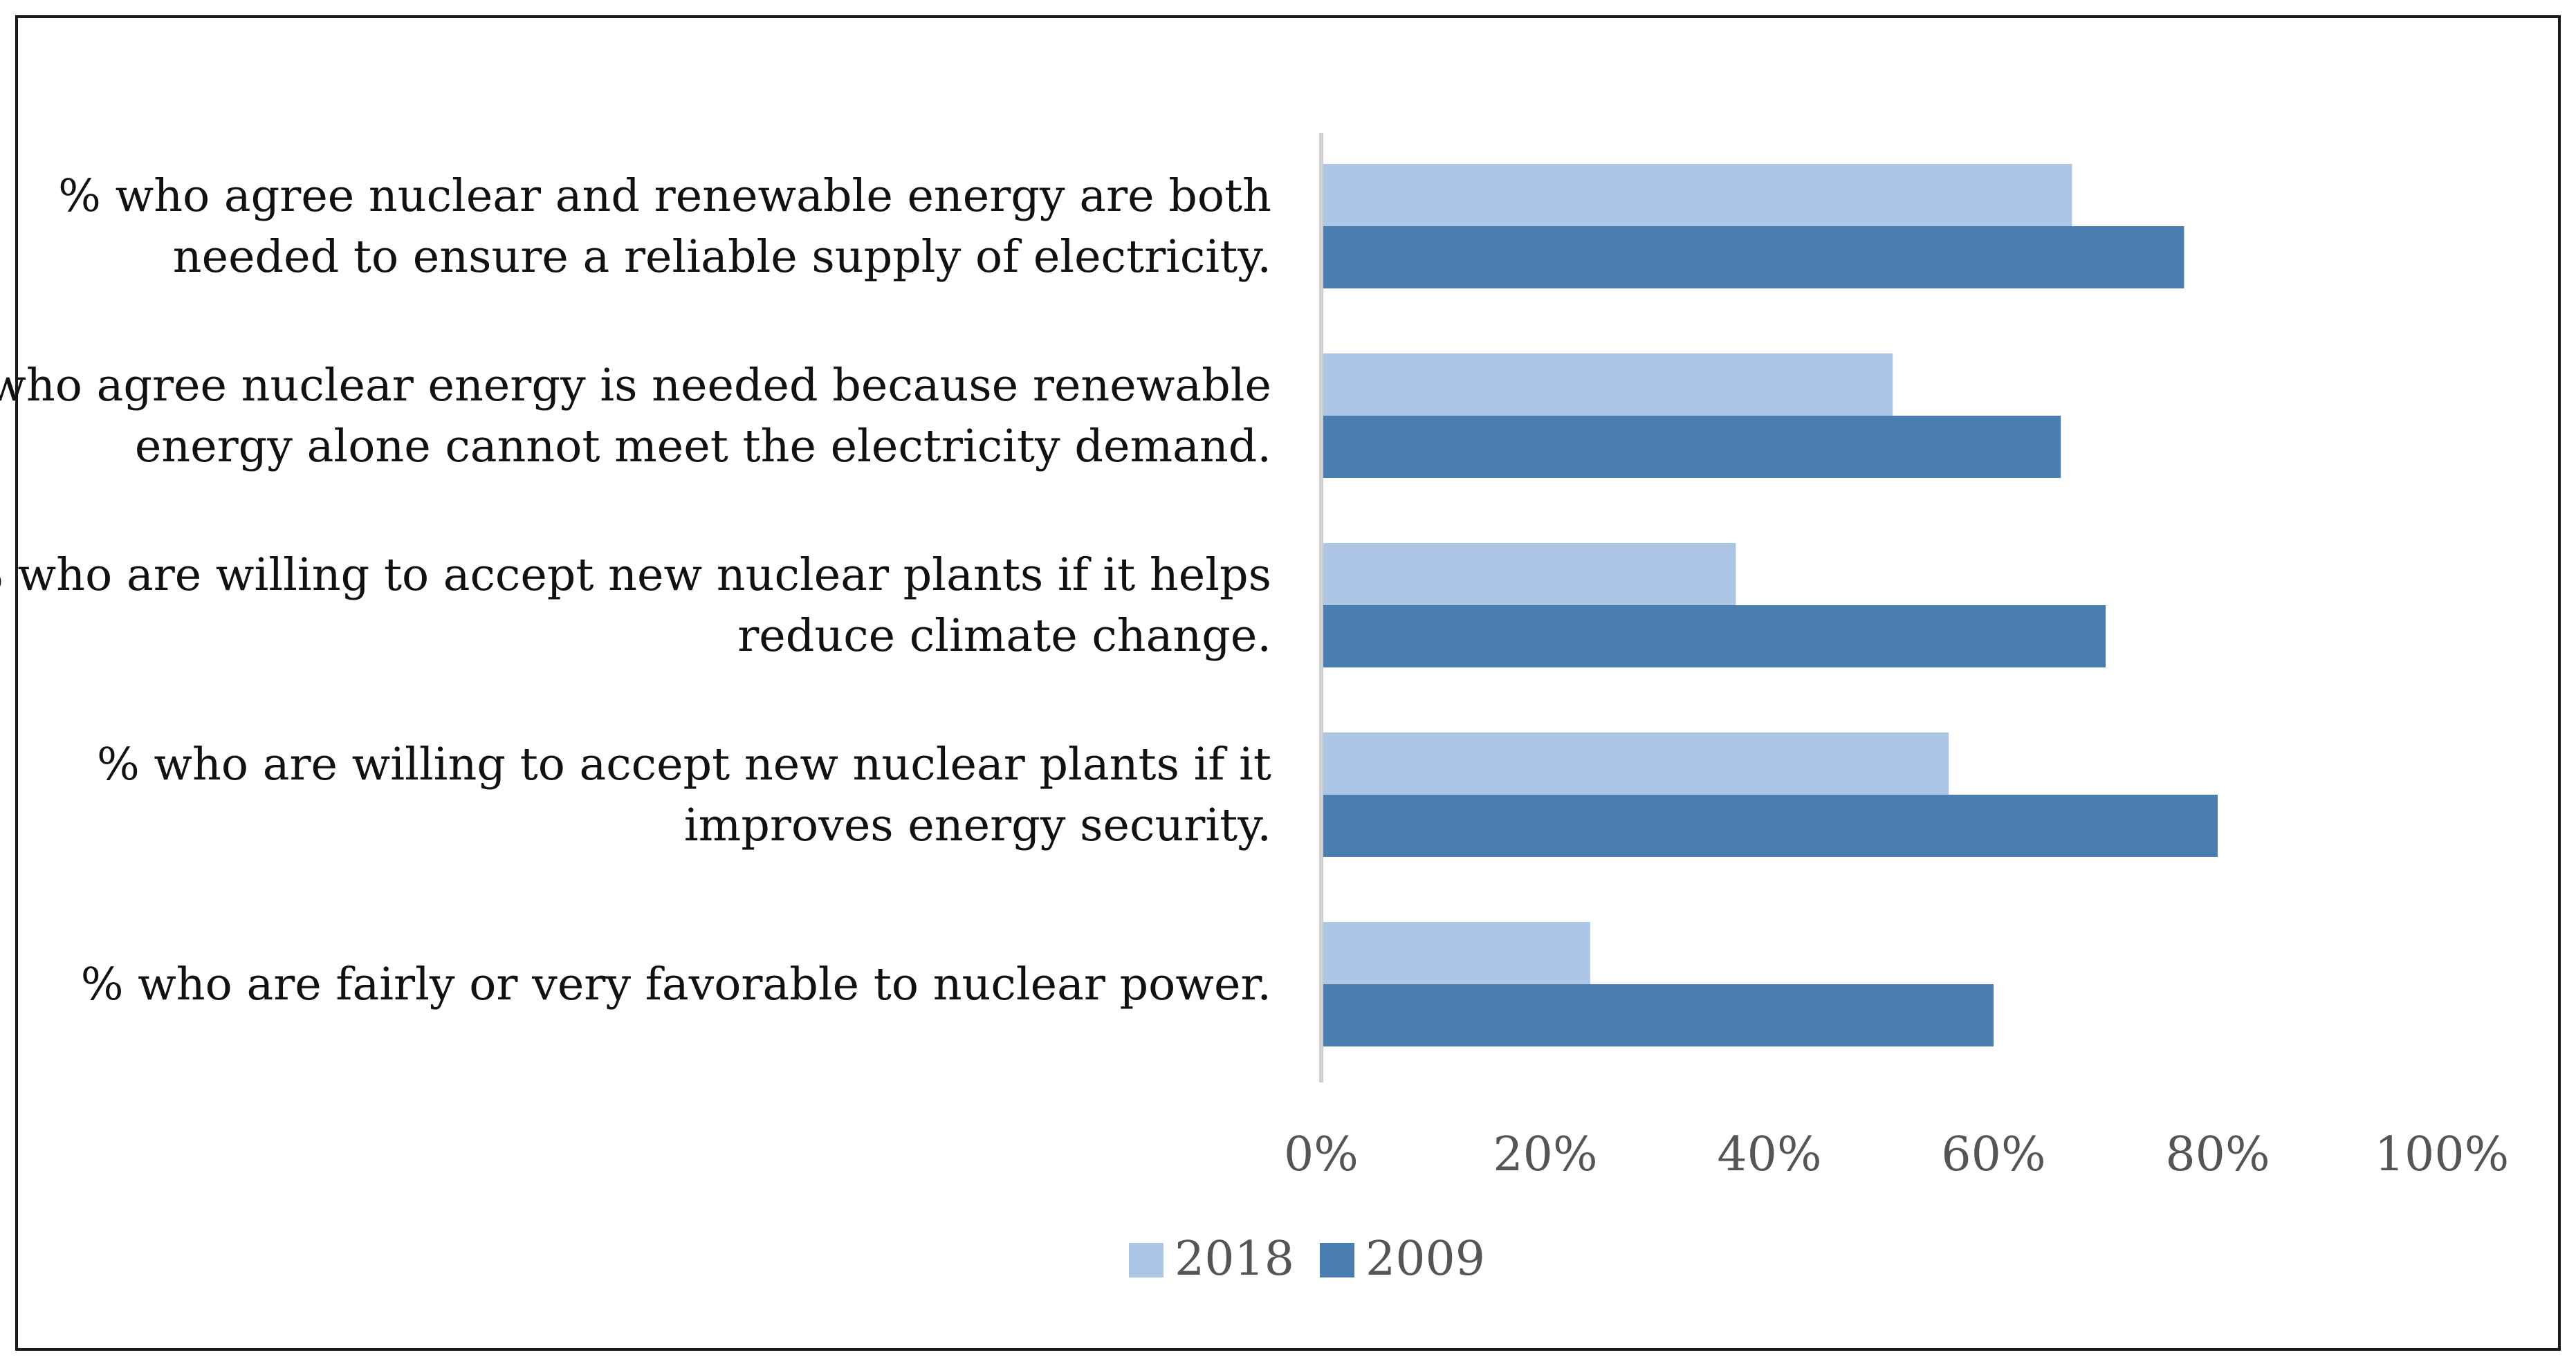 The width and height of the screenshot is (2576, 1366). Describe the element at coordinates (1321, 1154) in the screenshot. I see `x-tick-label: 0%` at that location.